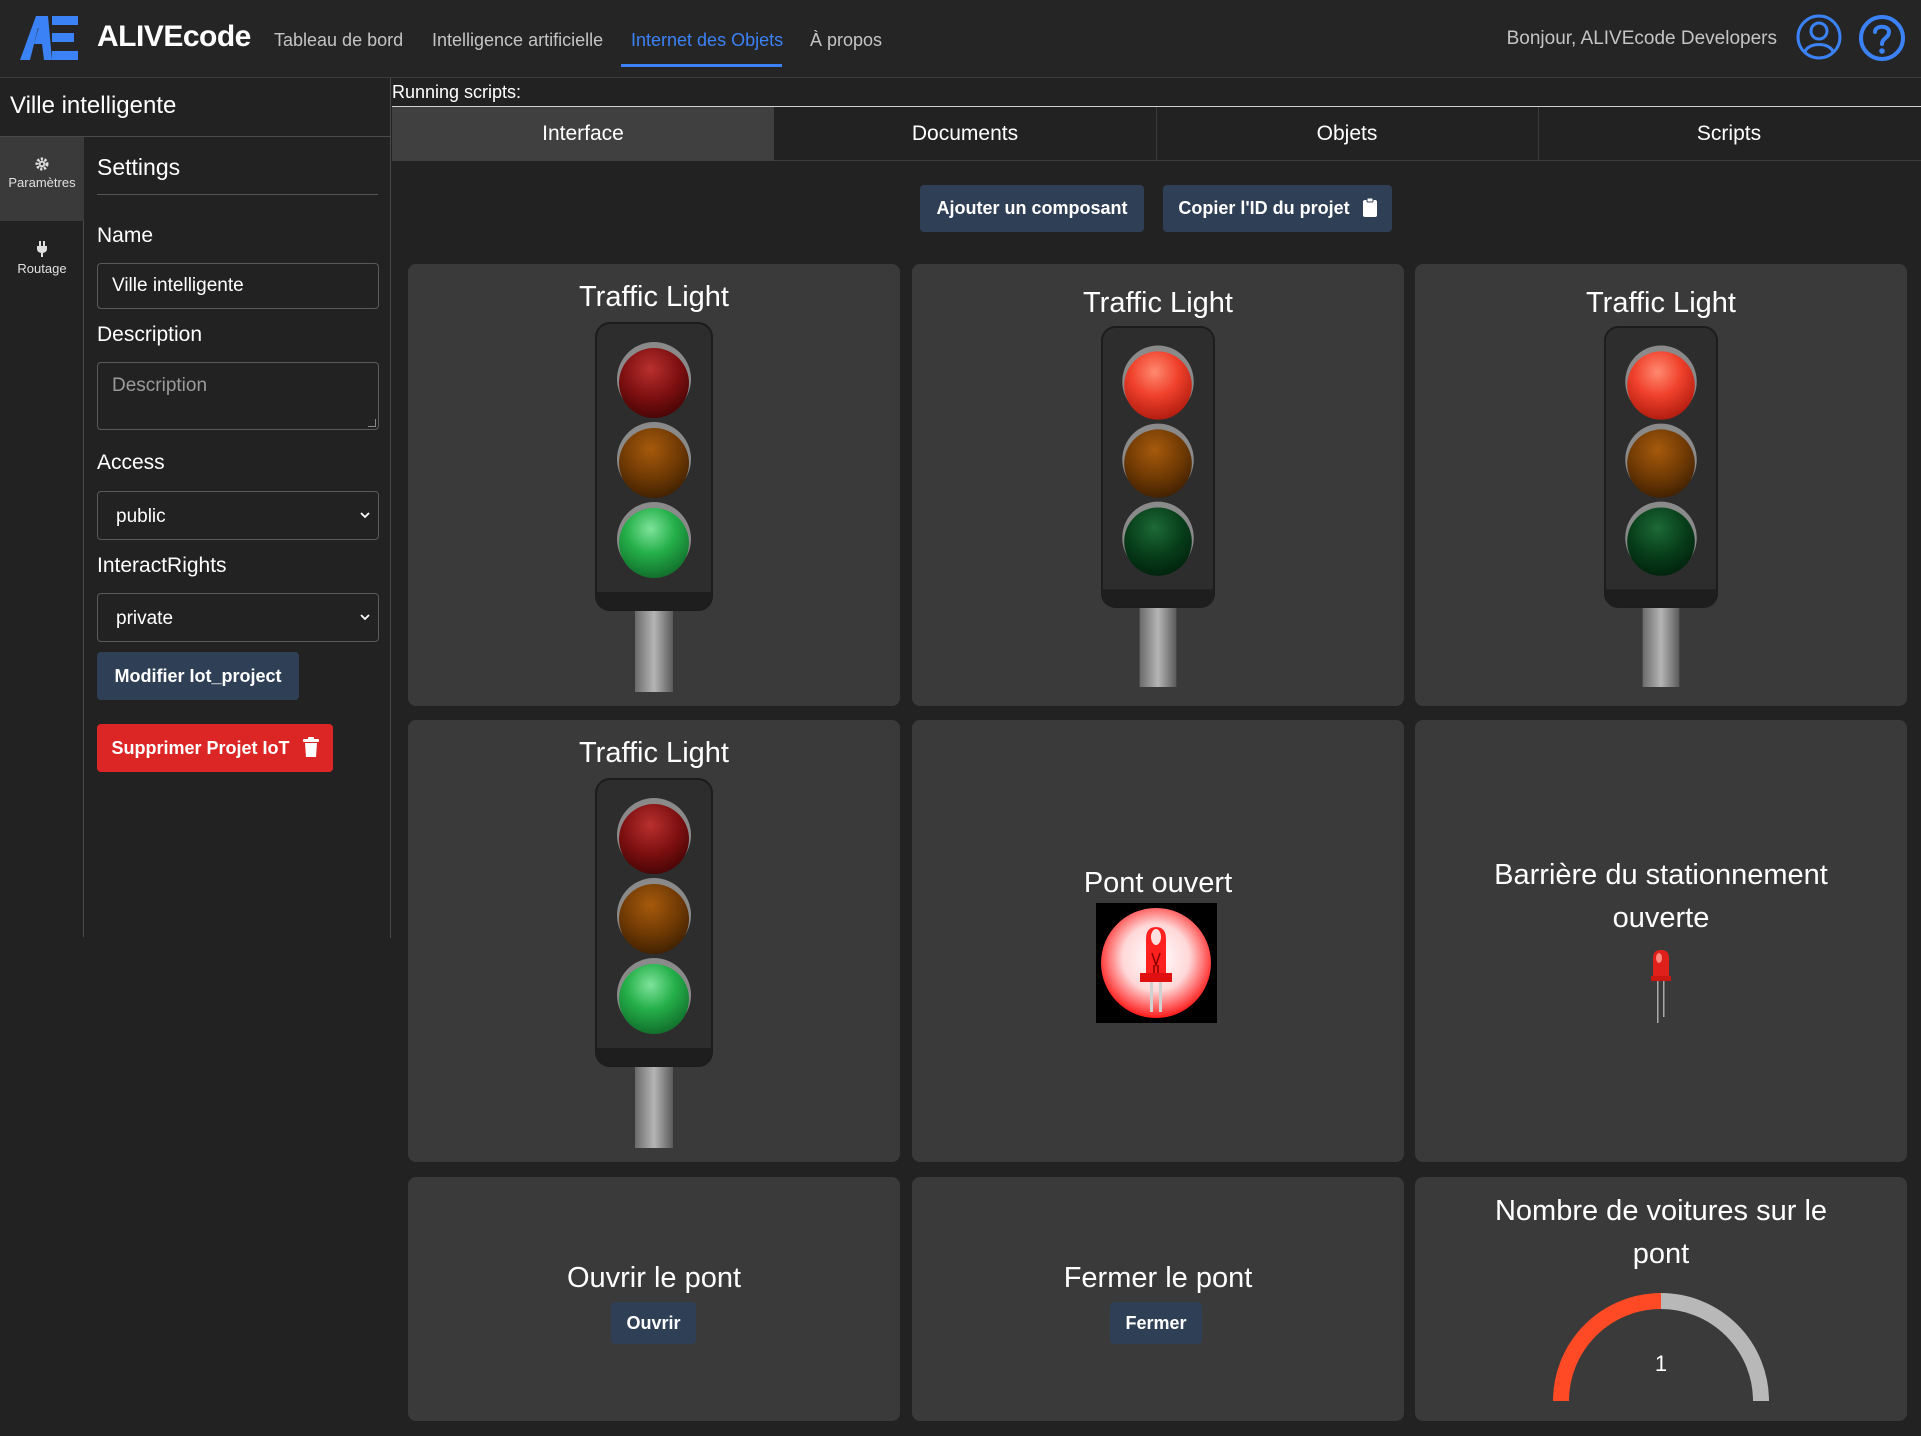  What do you see at coordinates (125, 235) in the screenshot?
I see `name-label: Name` at bounding box center [125, 235].